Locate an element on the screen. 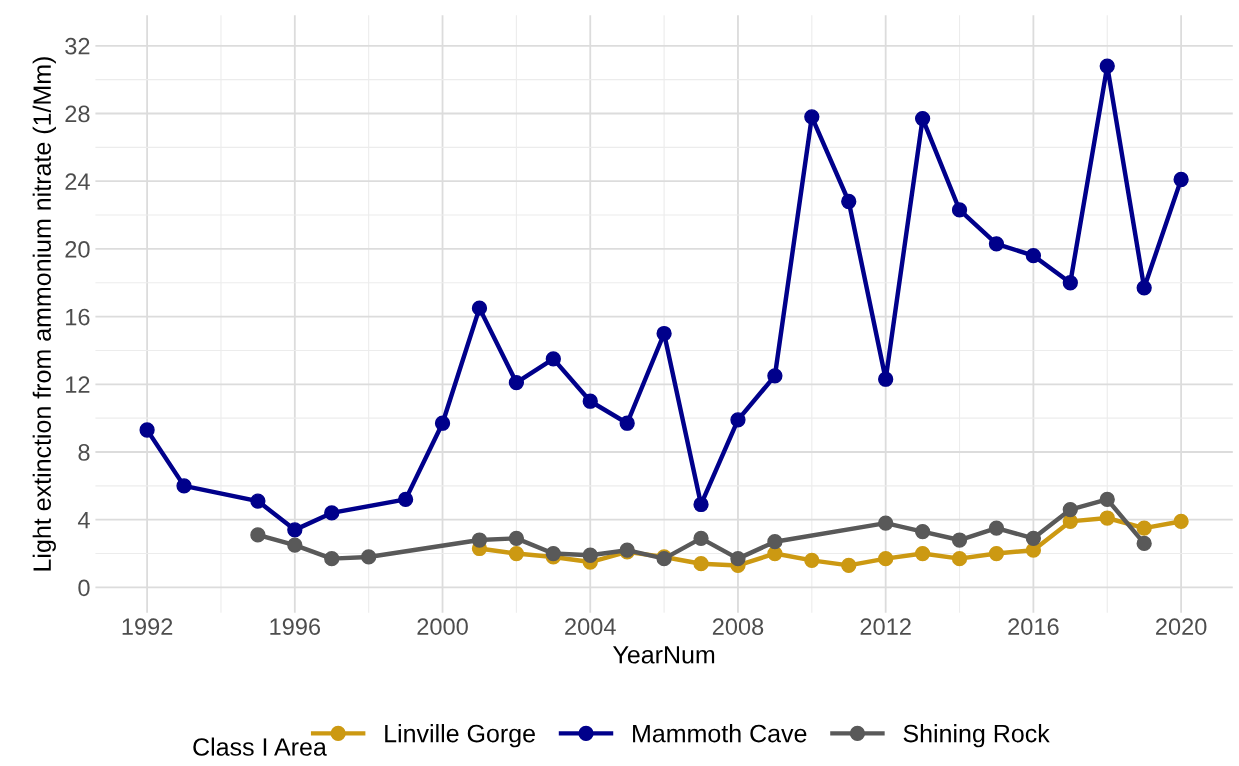 This screenshot has height=766, width=1239. x-tick-label: 2000 is located at coordinates (442, 626).